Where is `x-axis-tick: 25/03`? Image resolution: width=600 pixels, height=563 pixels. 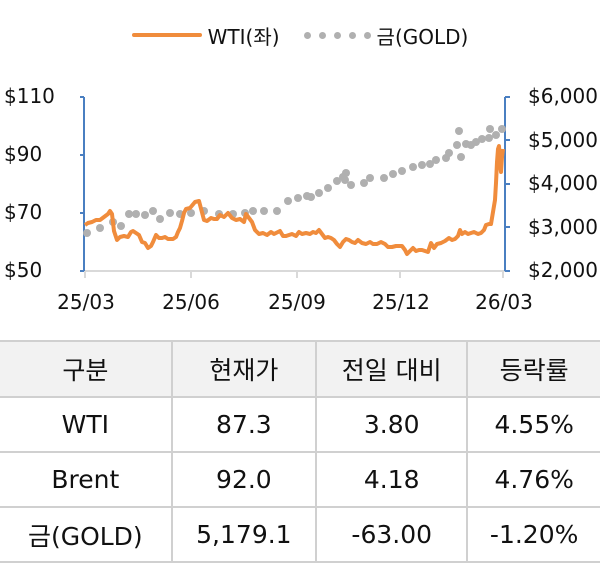
x-axis-tick: 25/03 is located at coordinates (86, 302).